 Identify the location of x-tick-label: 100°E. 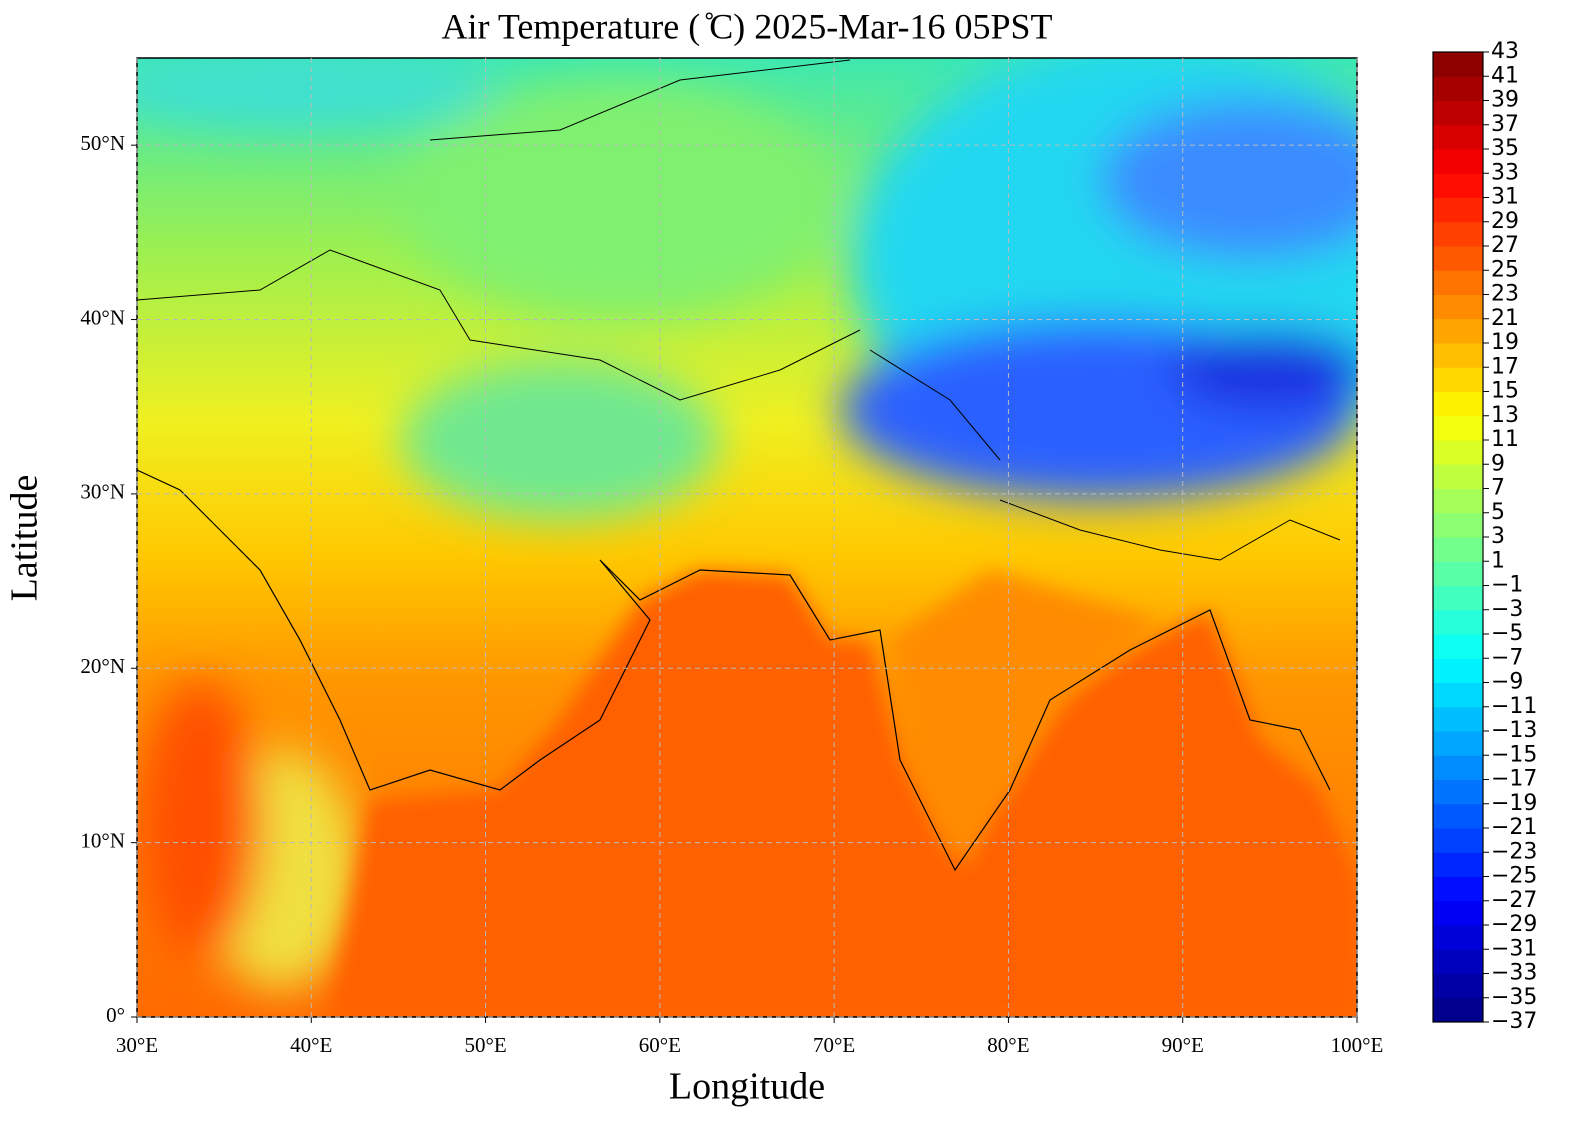
(1357, 1045).